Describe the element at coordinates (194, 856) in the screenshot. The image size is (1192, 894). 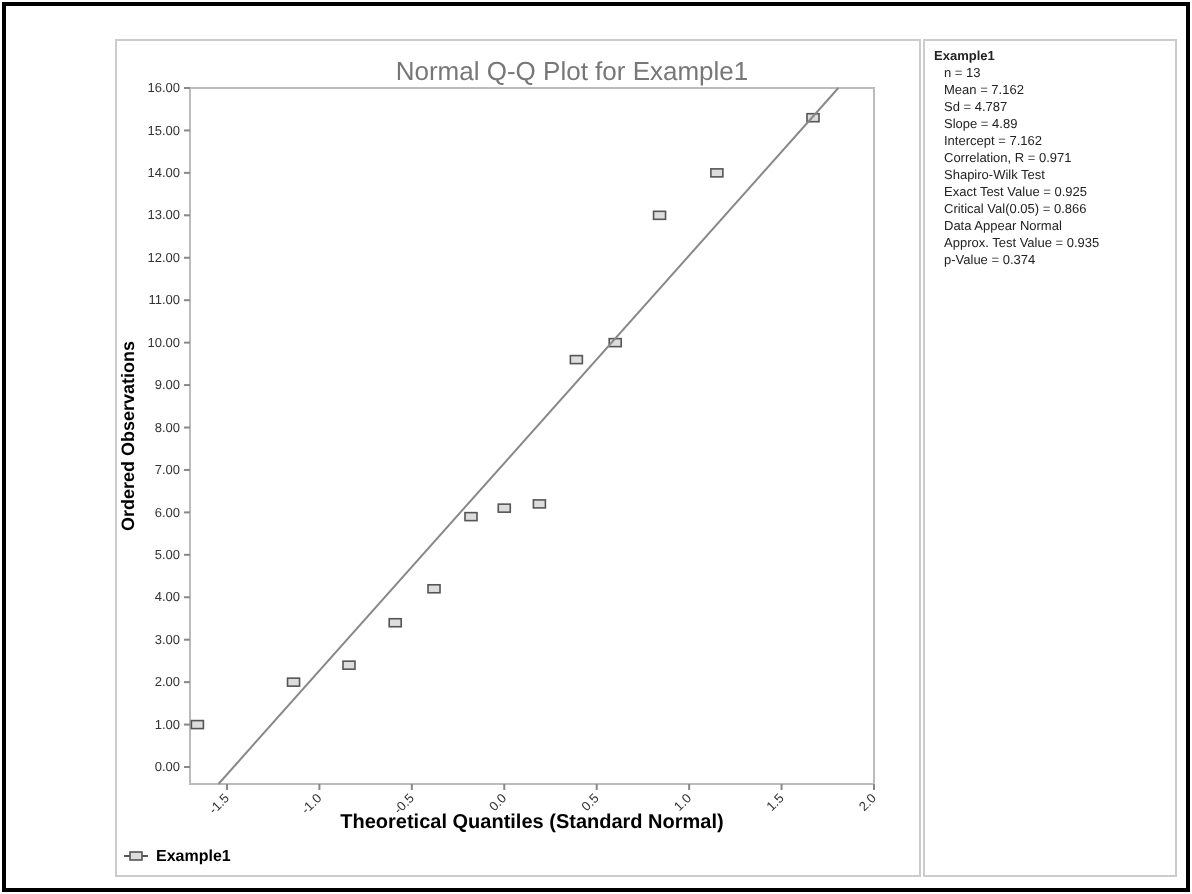
I see `legend-label: Example1` at that location.